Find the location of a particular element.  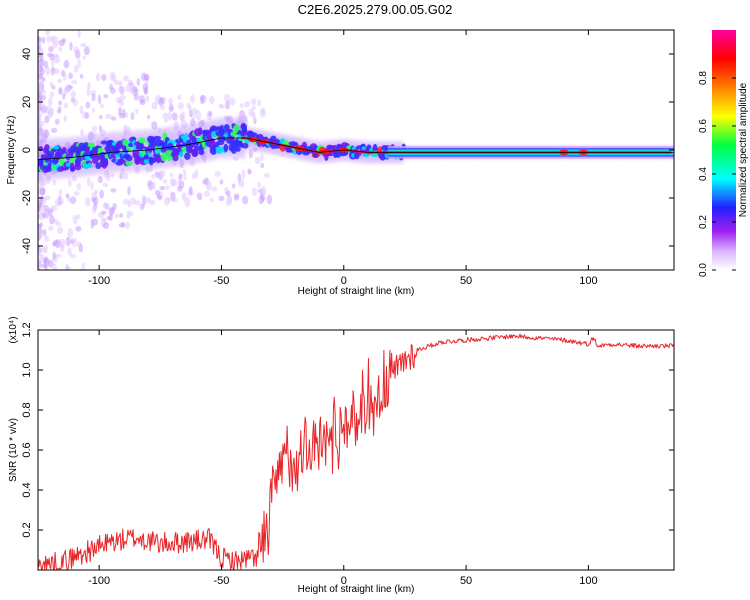

snr-multiplier: (x10⁴) is located at coordinates (13, 329).